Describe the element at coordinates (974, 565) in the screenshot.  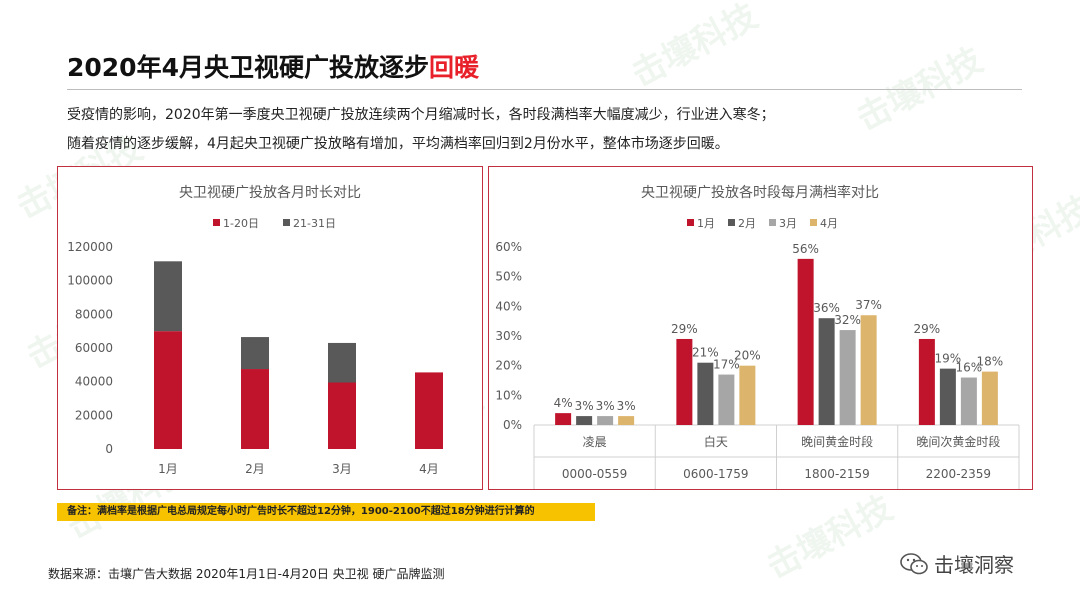
I see `brand-label: 击壤洞察` at that location.